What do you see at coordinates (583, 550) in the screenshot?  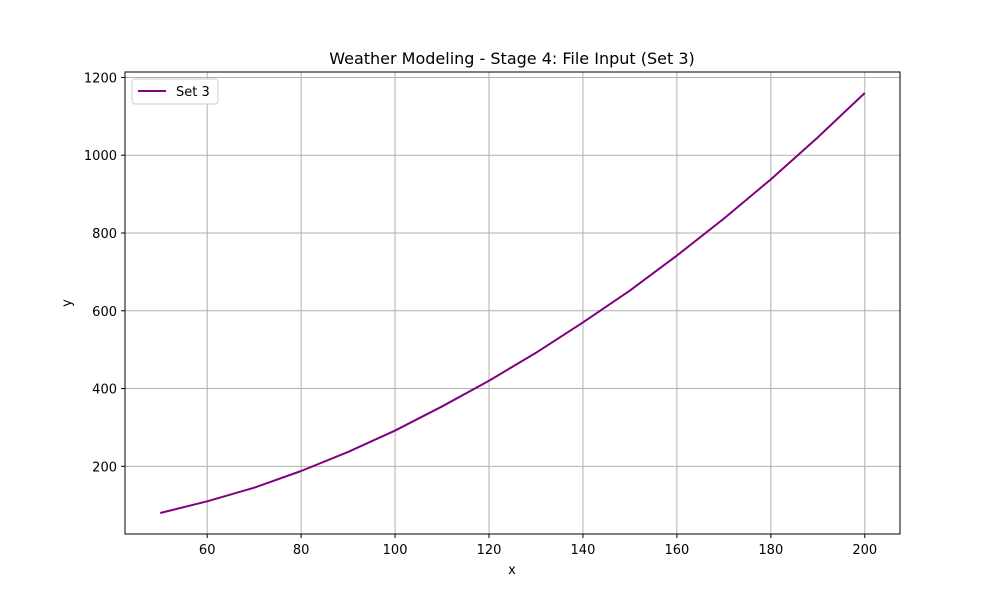 I see `x-tick-label: 140` at bounding box center [583, 550].